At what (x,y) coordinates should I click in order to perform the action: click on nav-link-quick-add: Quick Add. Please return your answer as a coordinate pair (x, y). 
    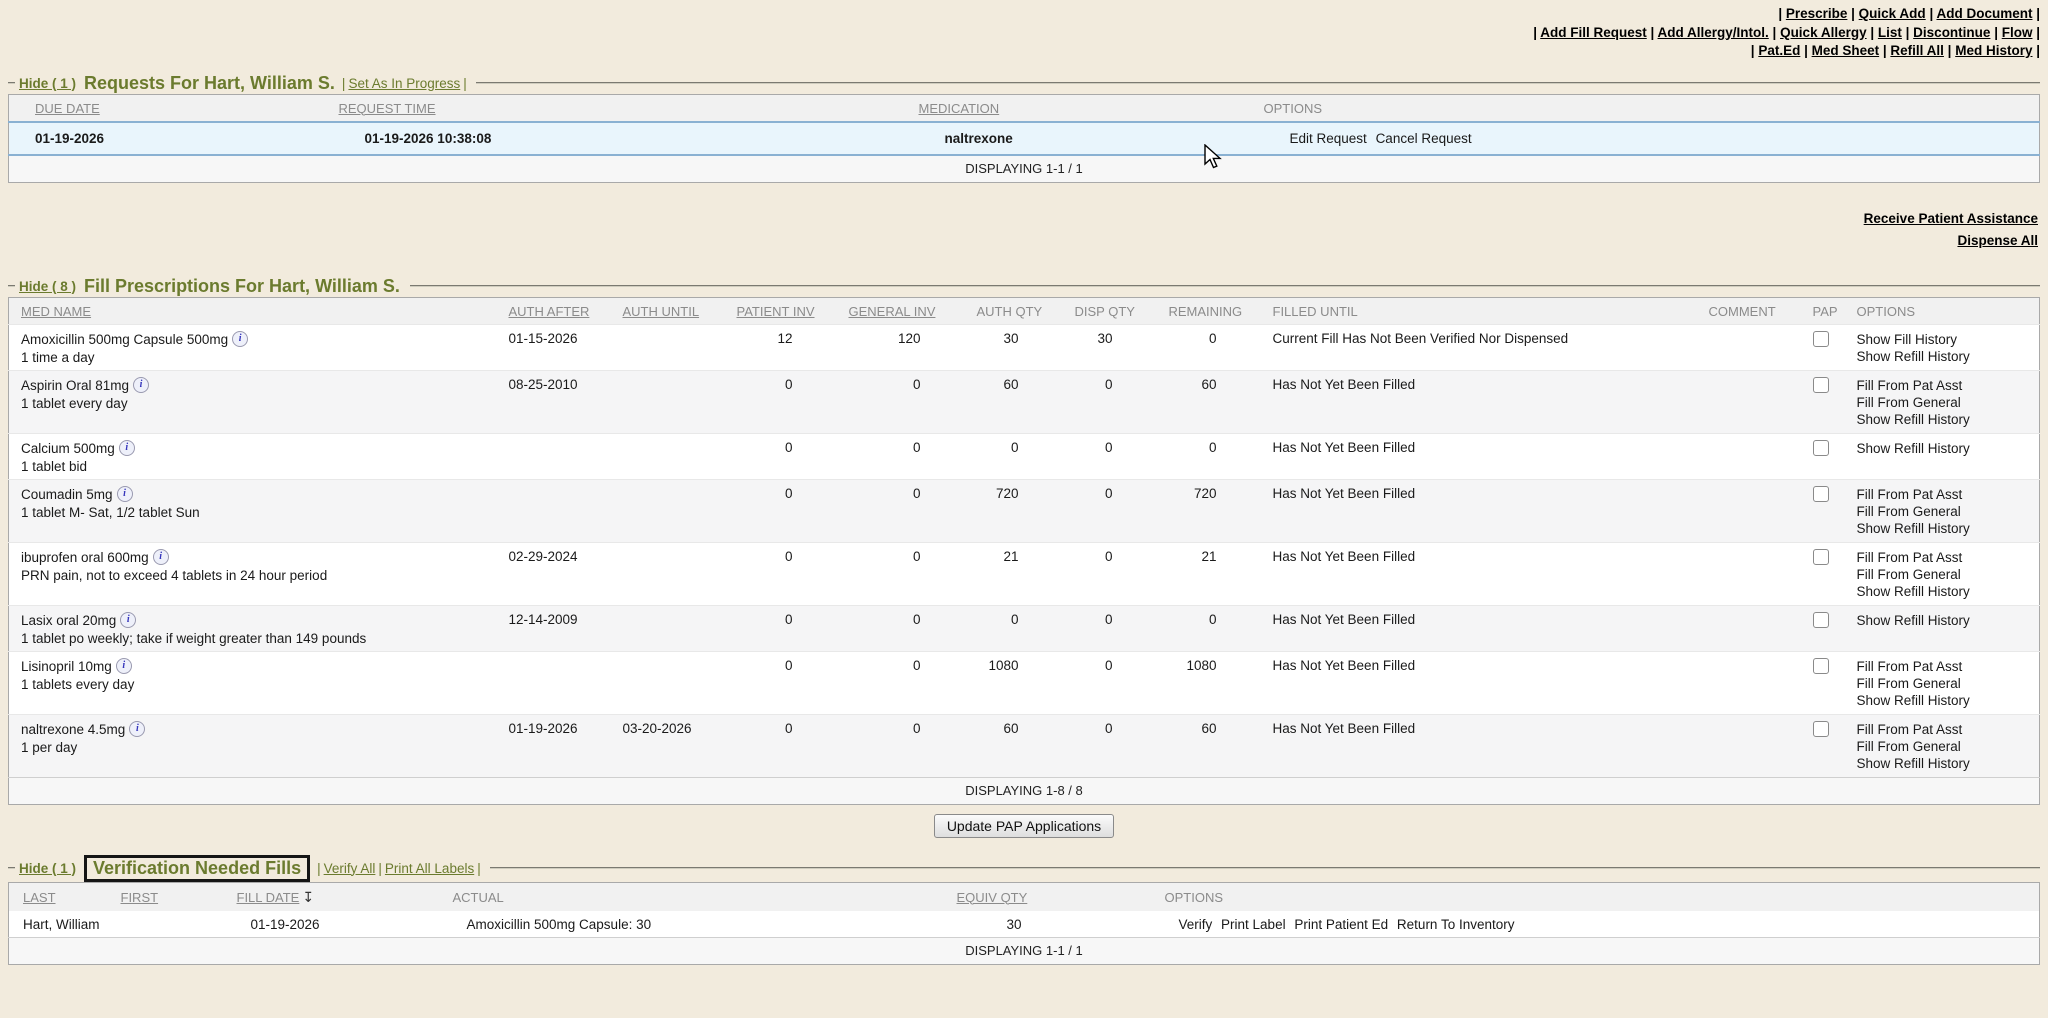
    Looking at the image, I should click on (1892, 13).